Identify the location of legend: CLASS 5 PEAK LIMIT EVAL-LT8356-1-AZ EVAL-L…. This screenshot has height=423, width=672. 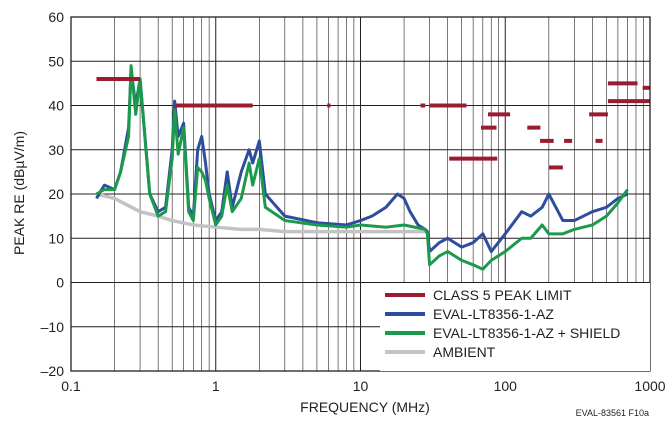
(515, 327).